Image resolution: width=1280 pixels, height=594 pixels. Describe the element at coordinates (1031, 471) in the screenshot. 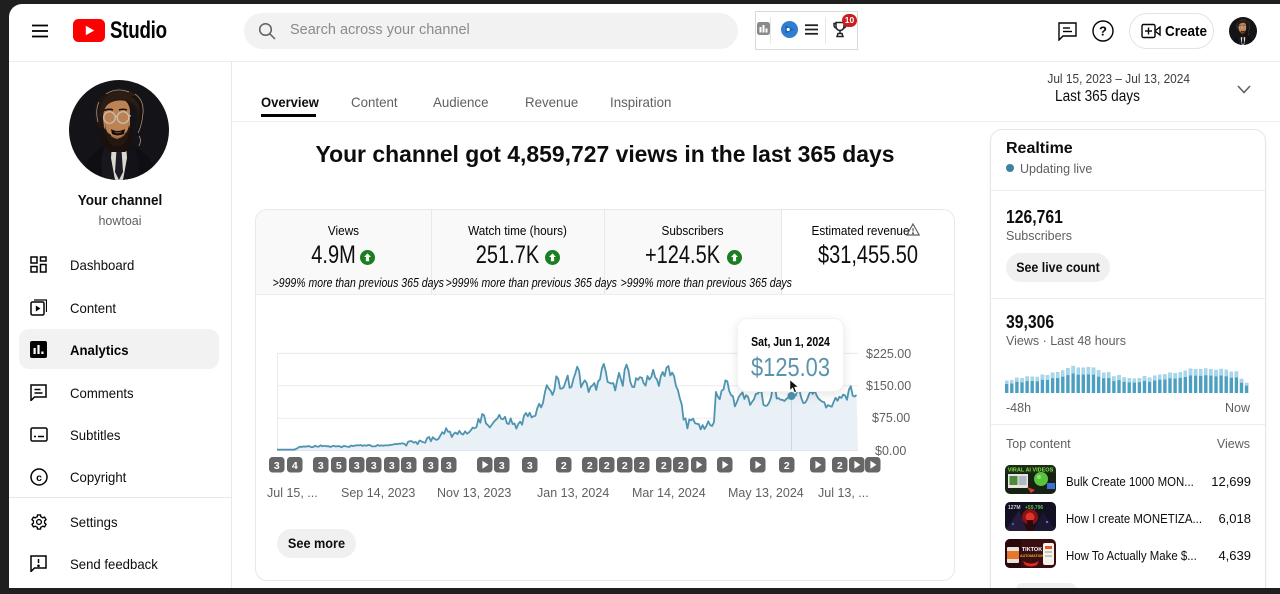

I see `svg-text: VIRAL AI VIDEOS` at that location.